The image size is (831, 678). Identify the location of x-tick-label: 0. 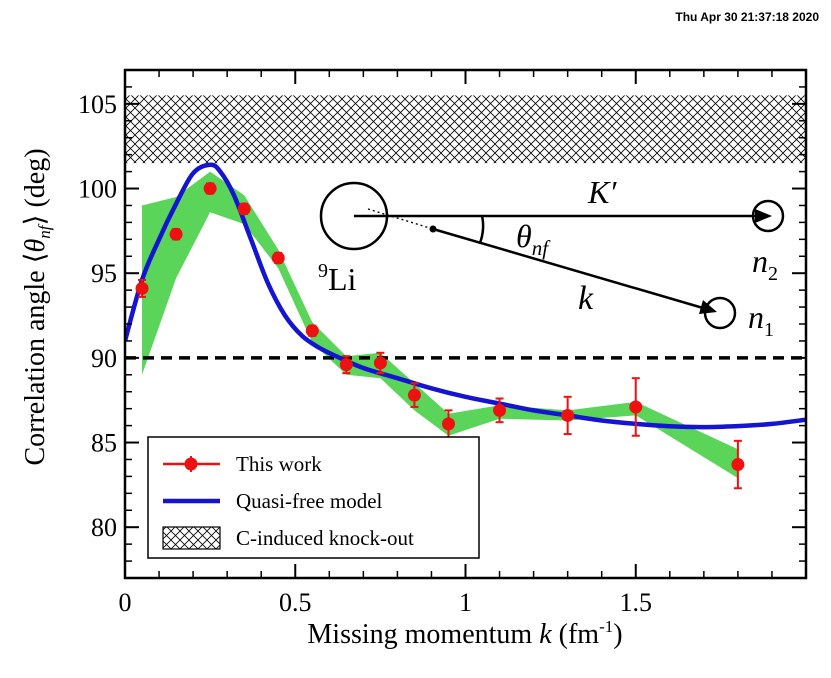
(125, 602).